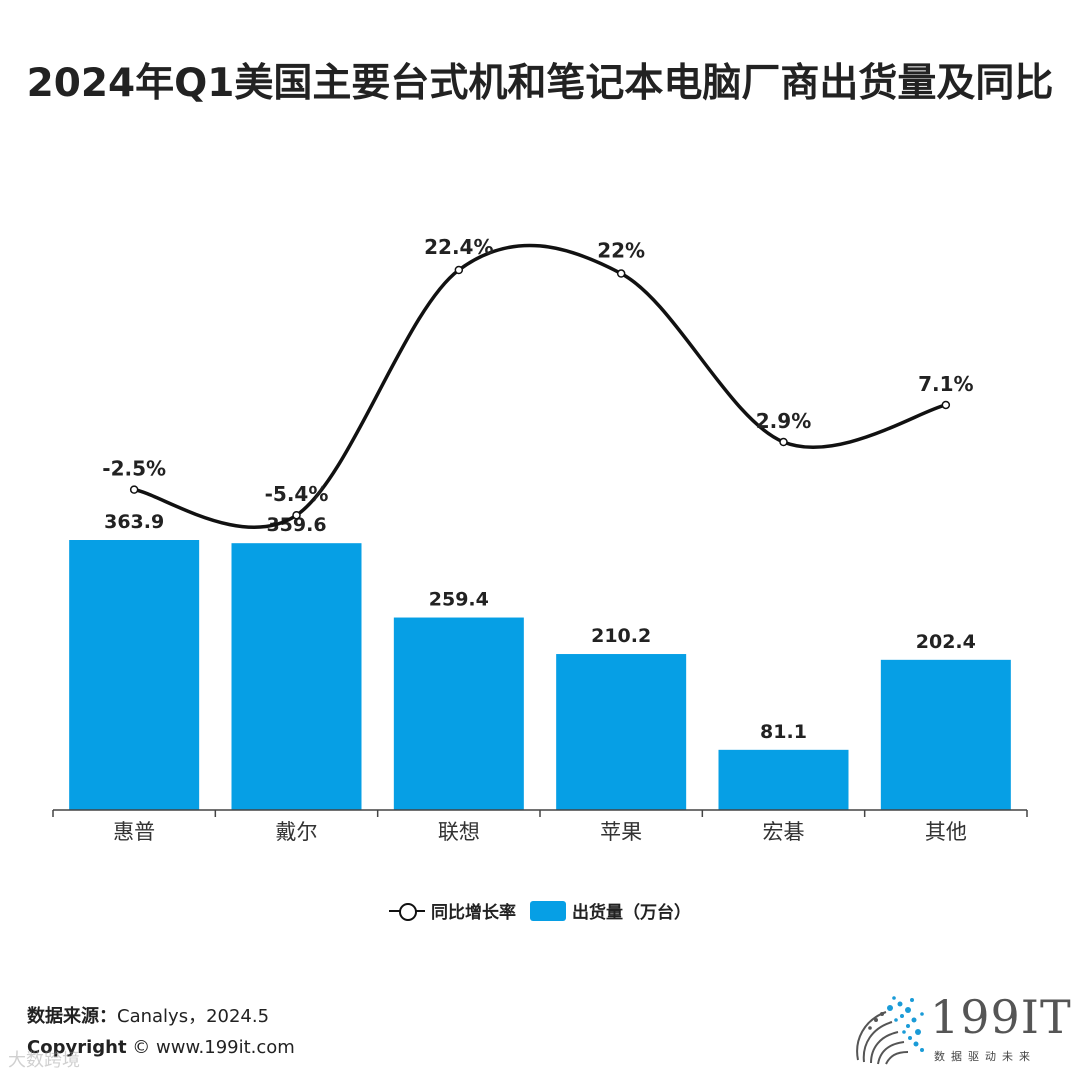 The width and height of the screenshot is (1080, 1080). I want to click on logo-text: 199IT, so click(1001, 1017).